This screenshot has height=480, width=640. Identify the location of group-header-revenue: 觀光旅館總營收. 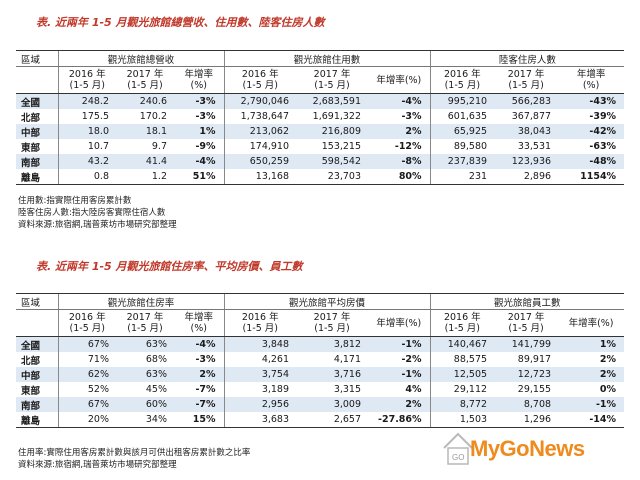
(141, 58).